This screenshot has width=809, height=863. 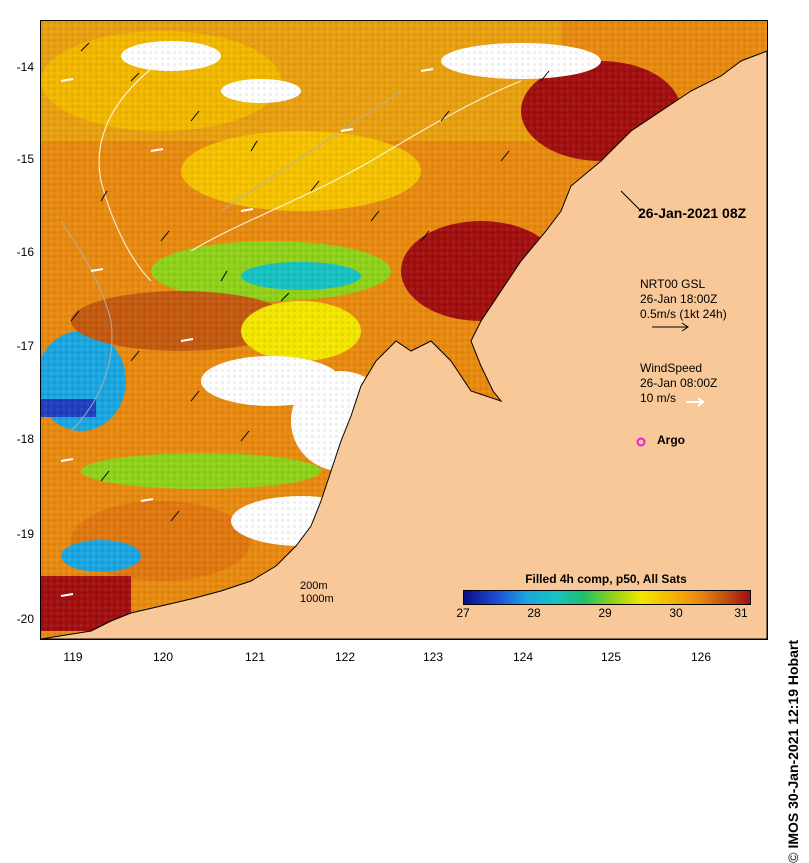 I want to click on wind-legend-line3: 10 m/s, so click(x=658, y=398).